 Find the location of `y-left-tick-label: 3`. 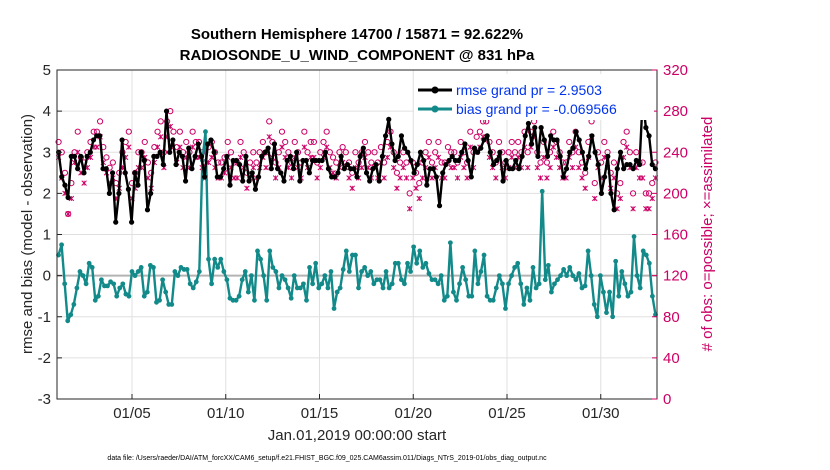

y-left-tick-label: 3 is located at coordinates (47, 152).